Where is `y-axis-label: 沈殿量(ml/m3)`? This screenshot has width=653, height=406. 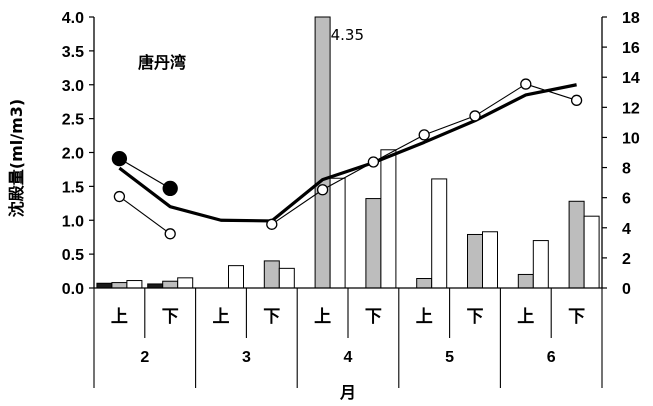
y-axis-label: 沈殿量(ml/m3) is located at coordinates (16, 158).